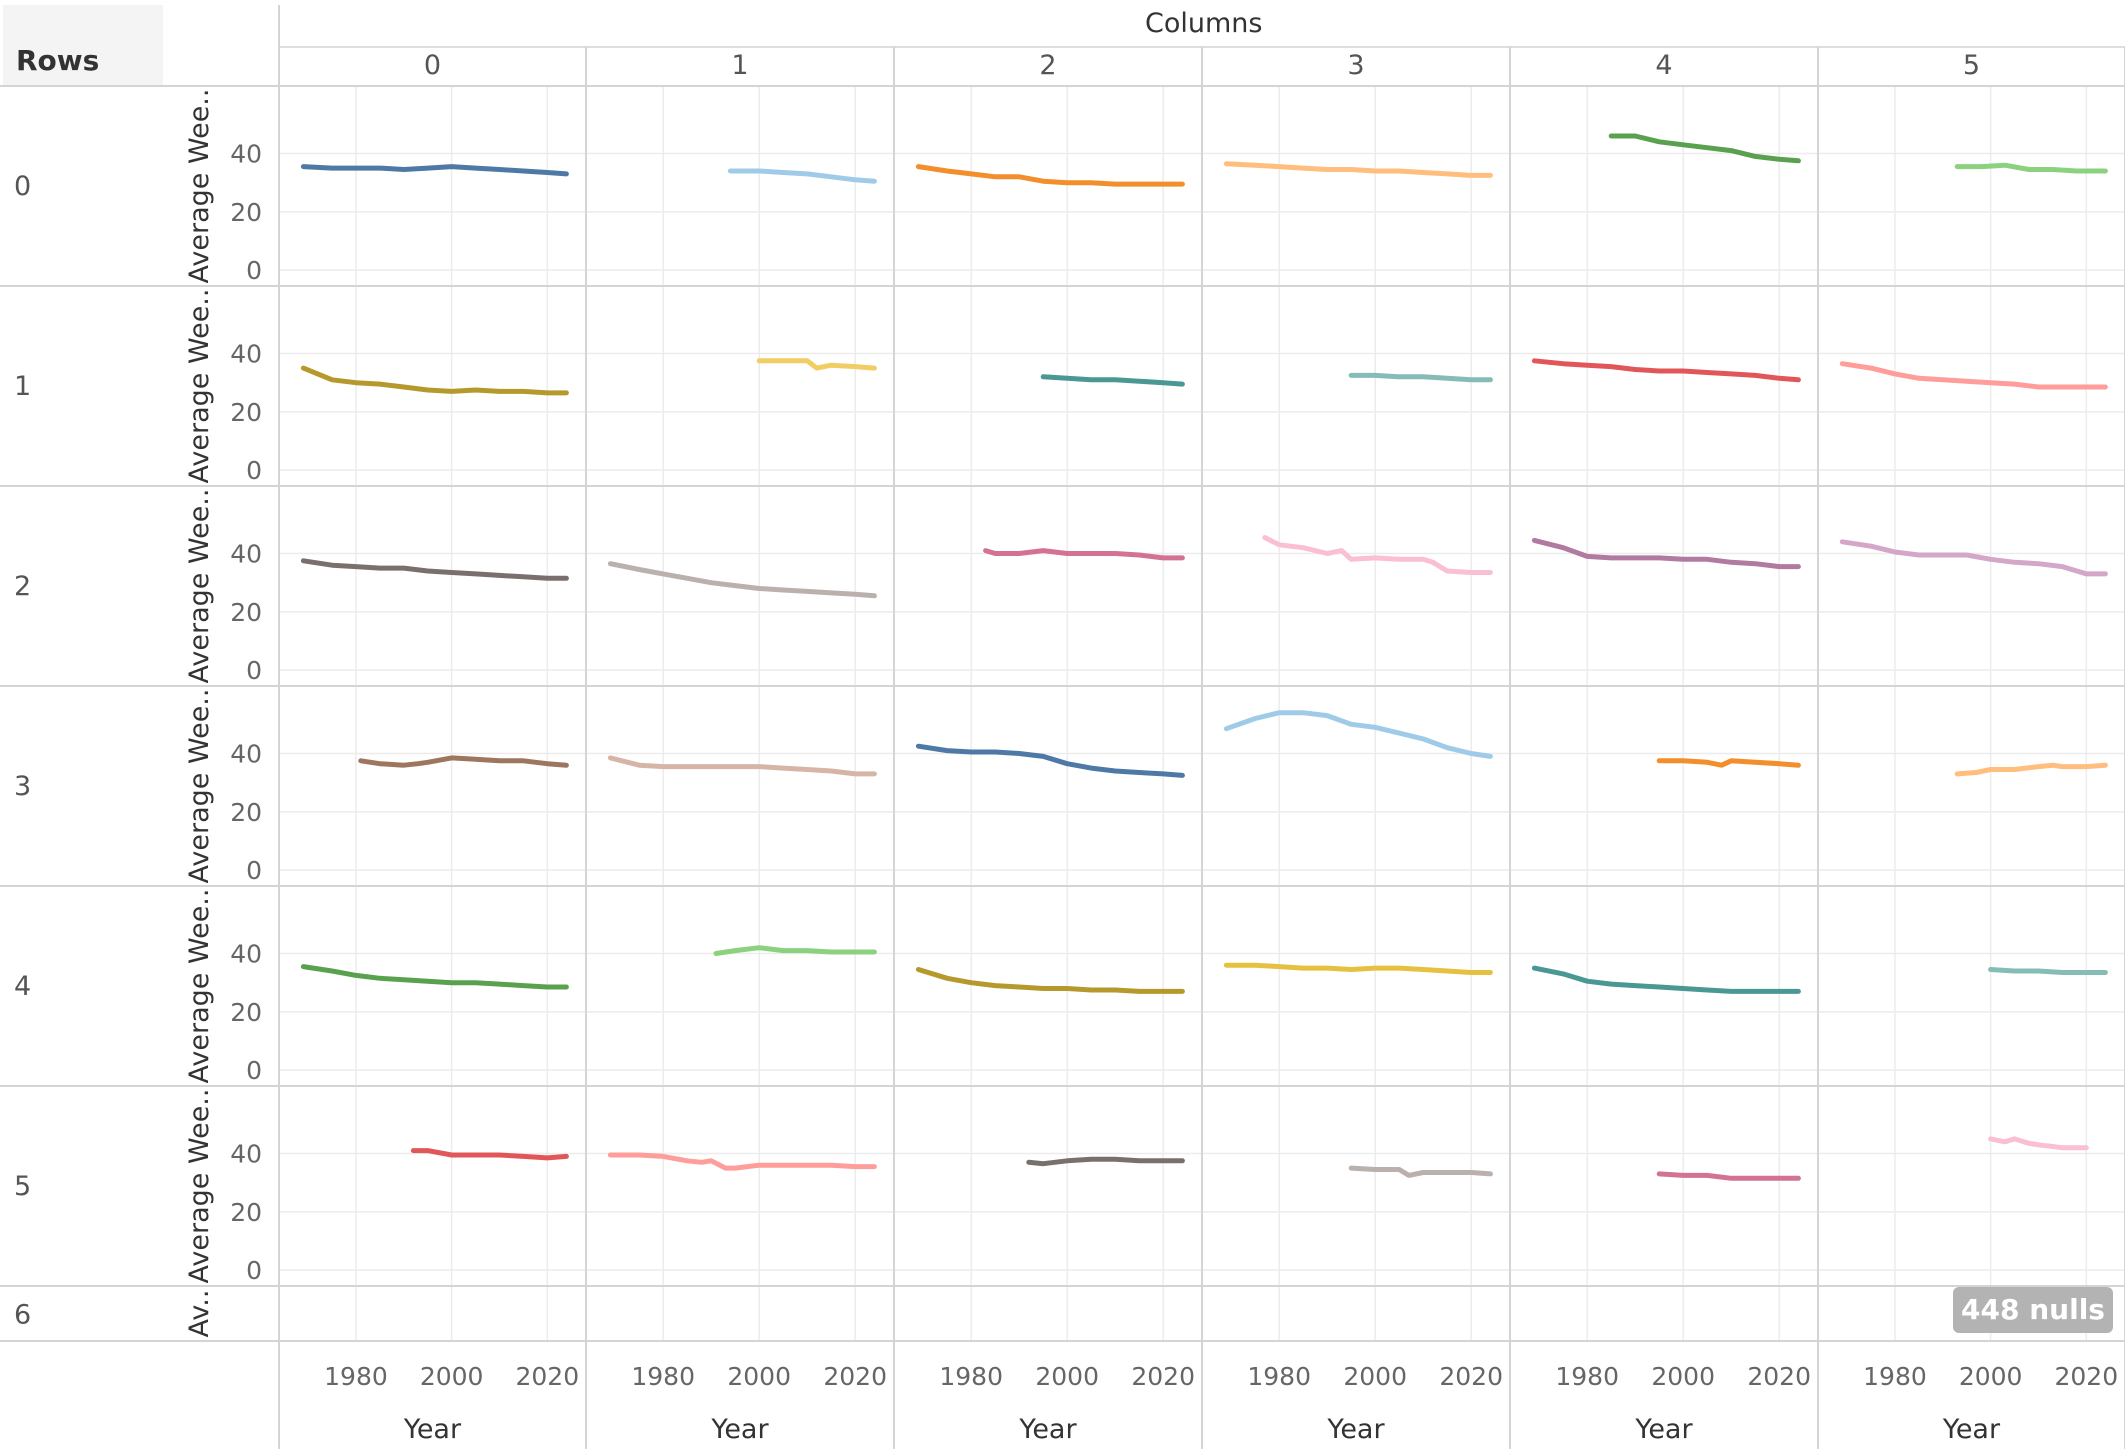  Describe the element at coordinates (434, 380) in the screenshot. I see `series-line-r1-c0` at that location.